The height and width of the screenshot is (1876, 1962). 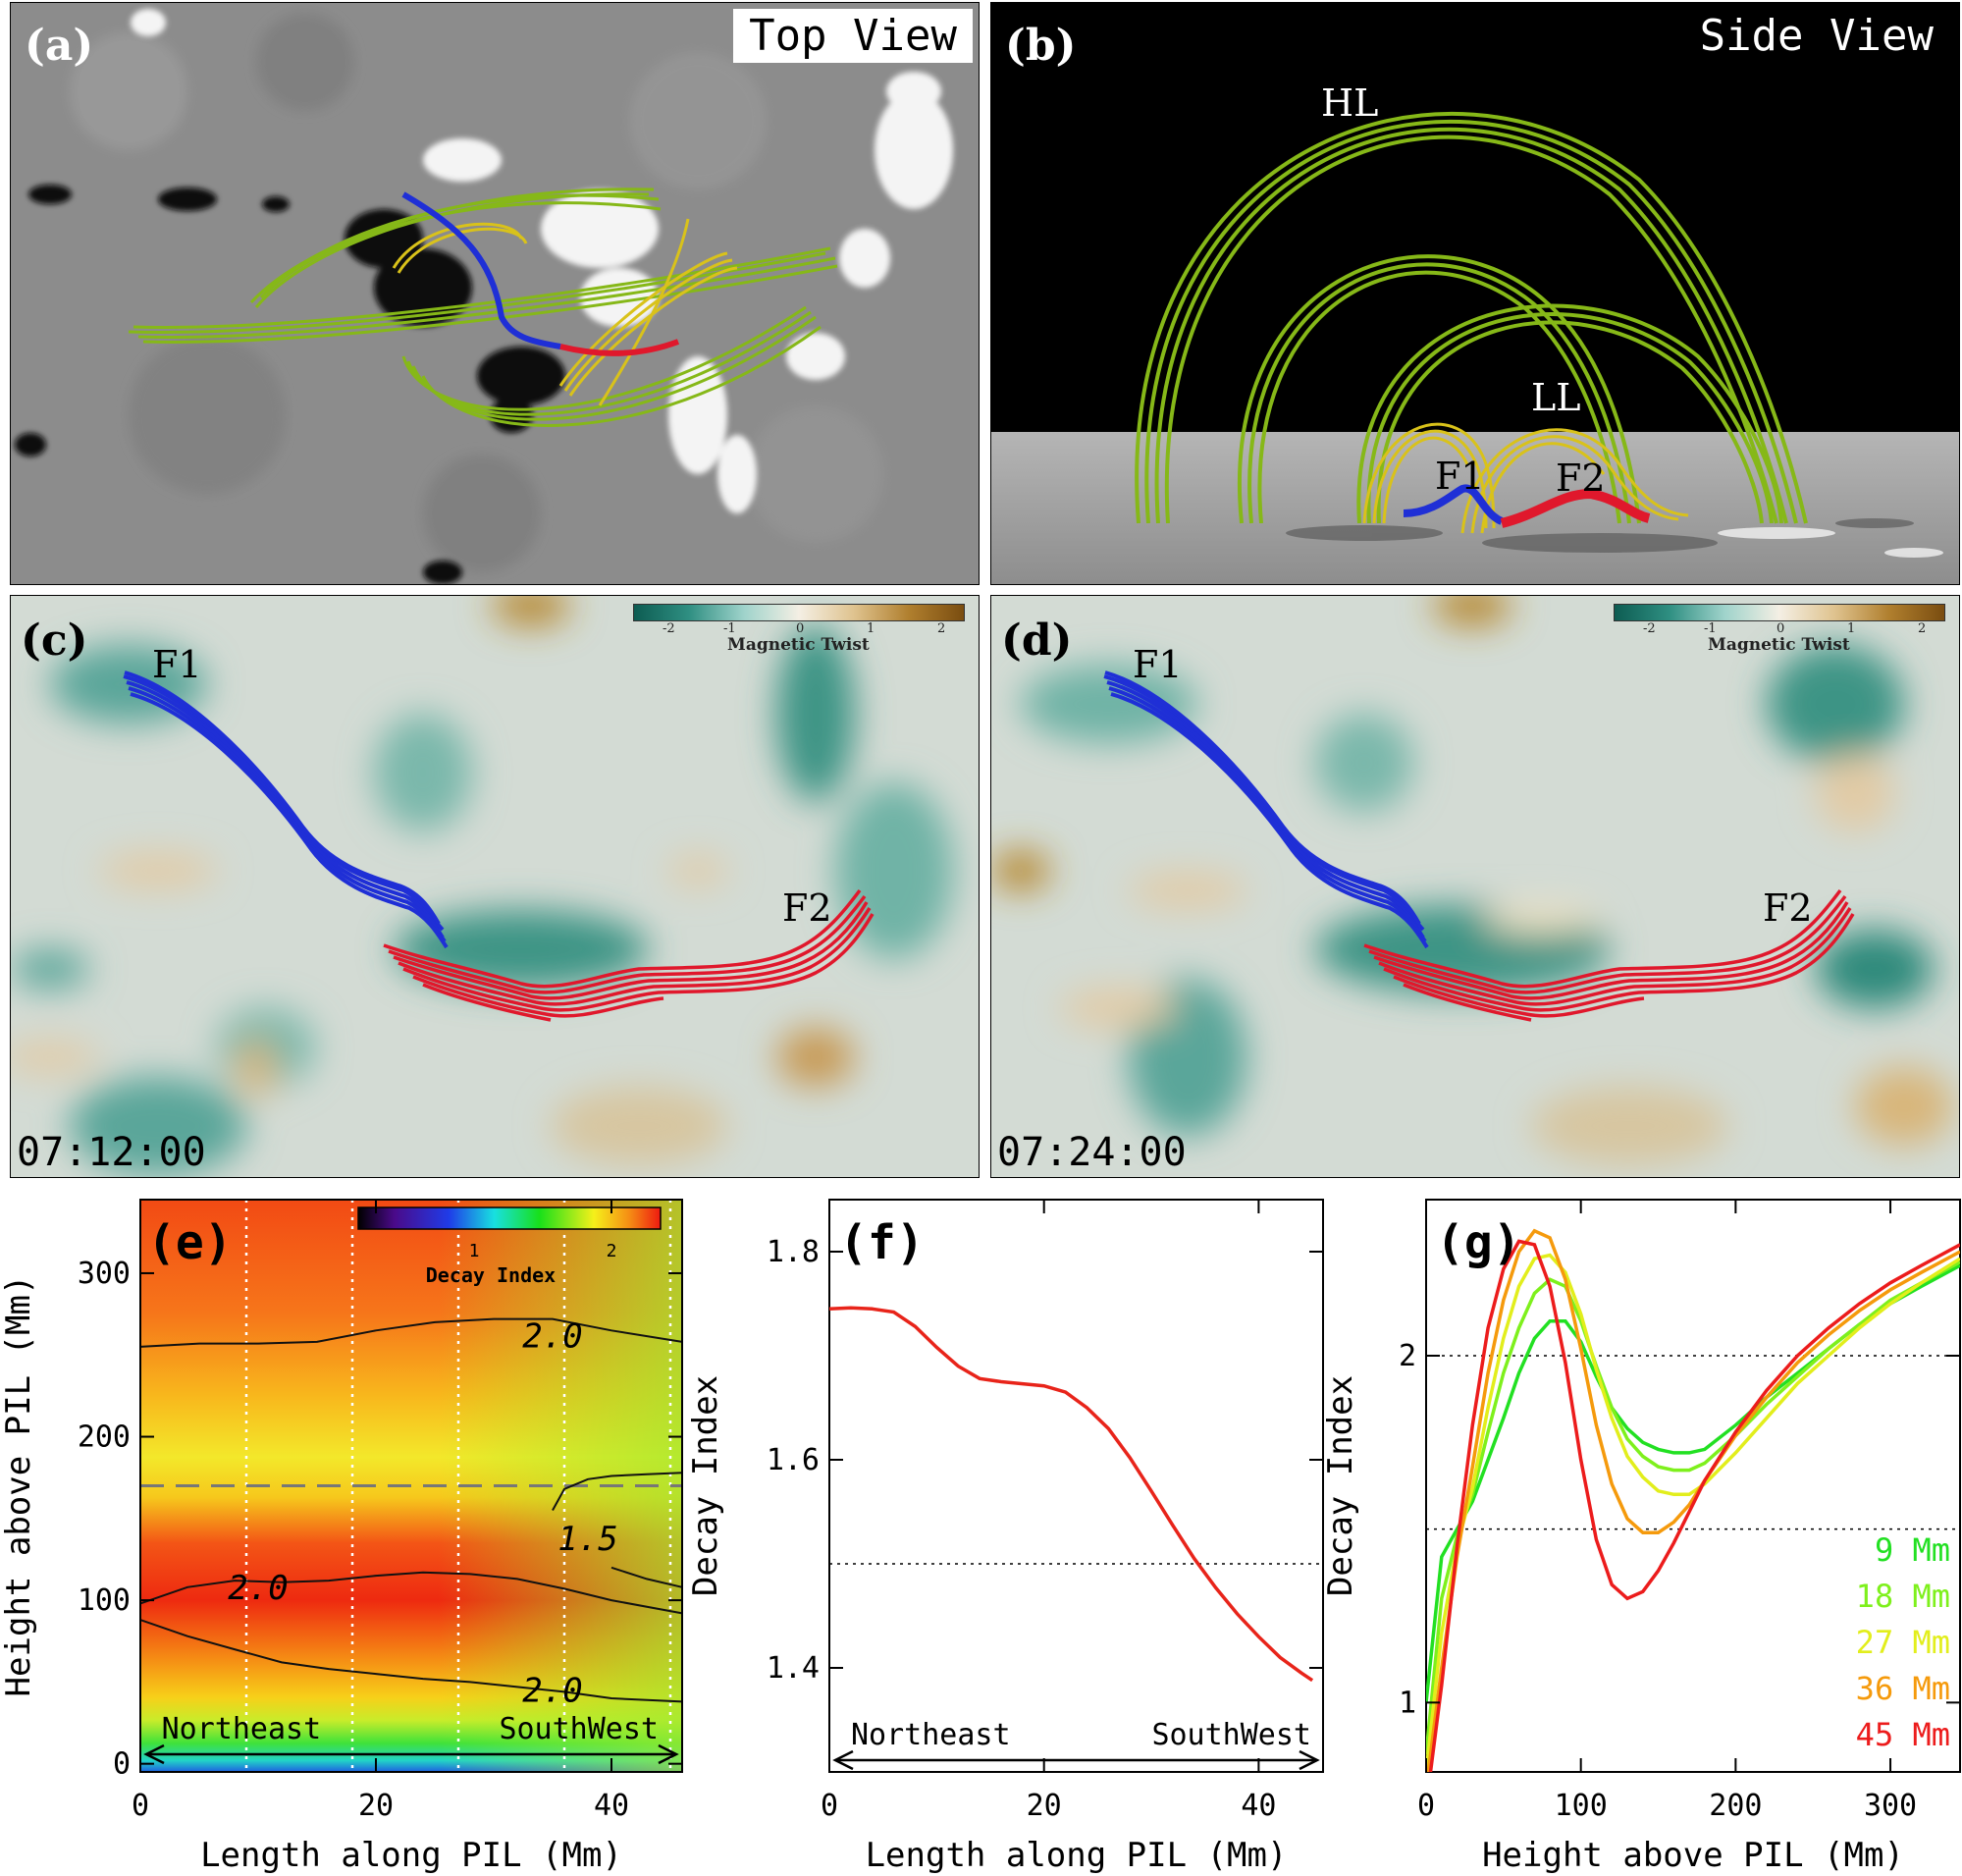 I want to click on hl-label: HL, so click(x=1350, y=103).